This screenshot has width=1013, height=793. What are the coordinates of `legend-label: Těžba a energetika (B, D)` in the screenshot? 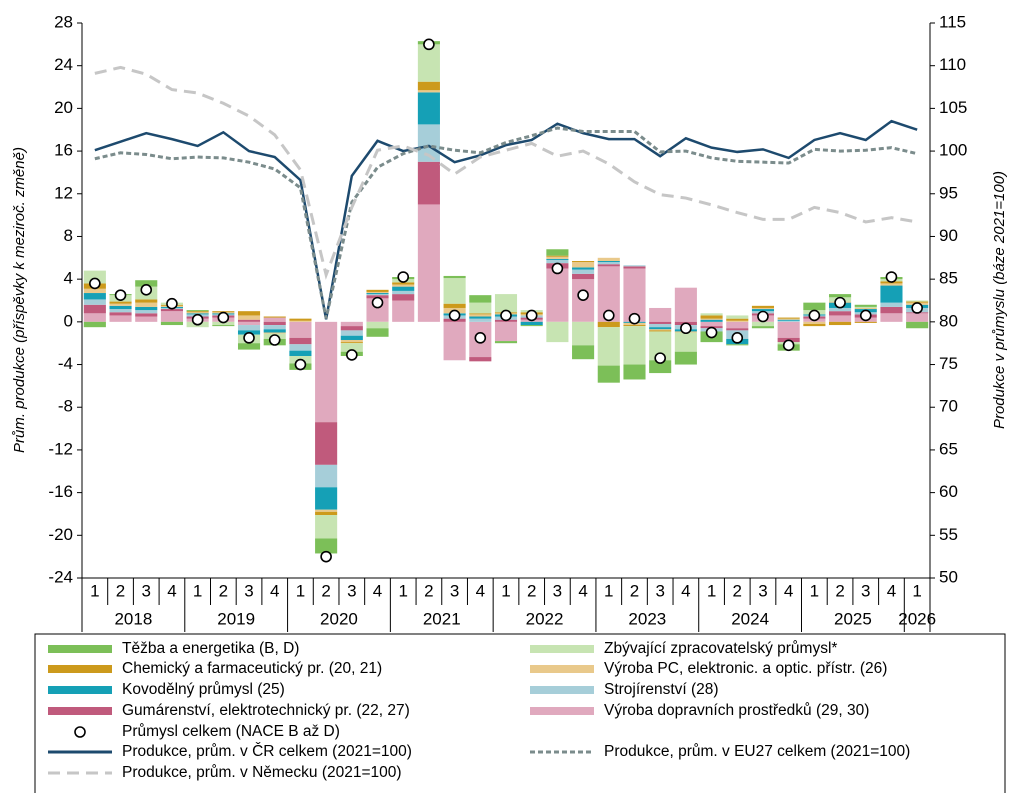 It's located at (210, 648).